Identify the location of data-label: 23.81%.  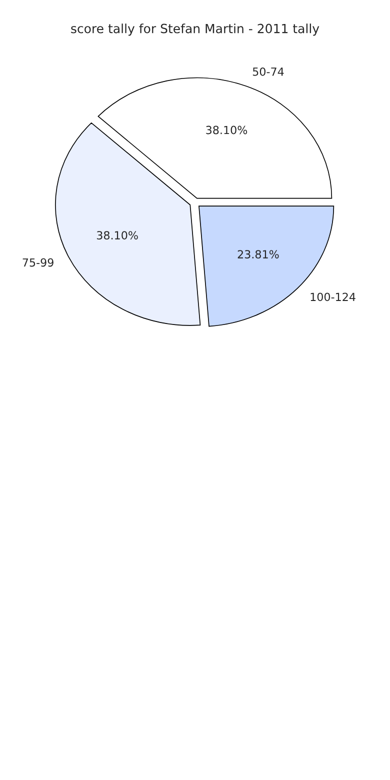
(258, 254).